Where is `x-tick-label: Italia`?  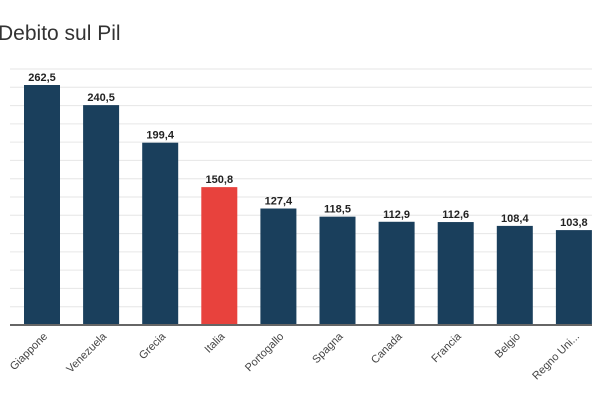
x-tick-label: Italia is located at coordinates (215, 343).